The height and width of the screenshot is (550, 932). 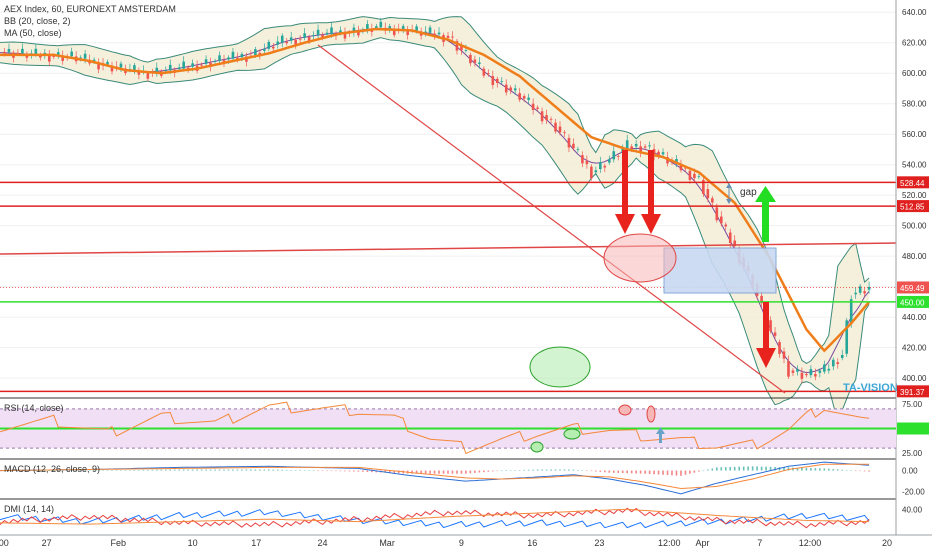 I want to click on dmi-panel: DMI (14, 14) 40.00, so click(x=461, y=516).